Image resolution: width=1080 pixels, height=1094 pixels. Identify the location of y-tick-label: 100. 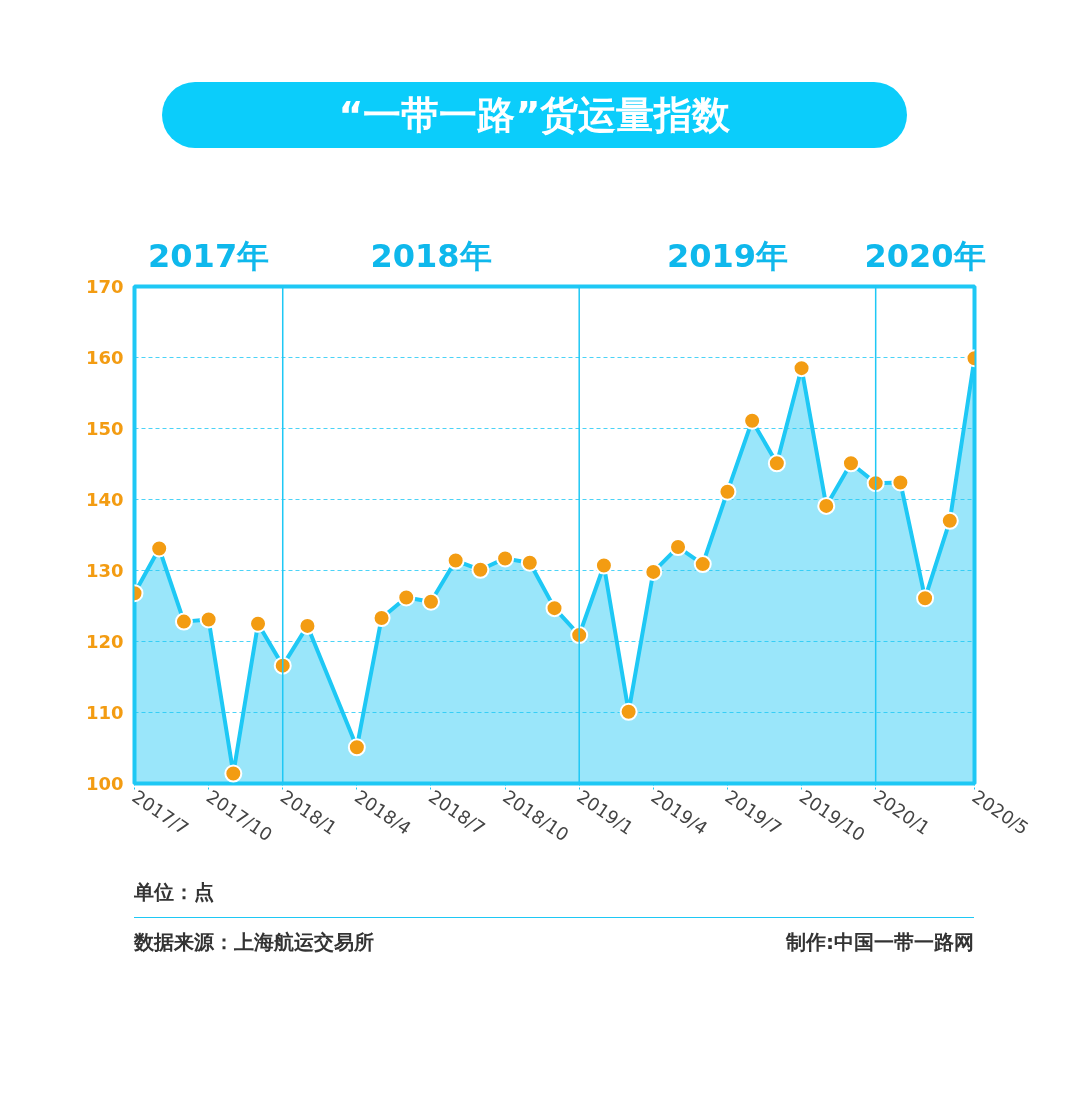
(104, 783).